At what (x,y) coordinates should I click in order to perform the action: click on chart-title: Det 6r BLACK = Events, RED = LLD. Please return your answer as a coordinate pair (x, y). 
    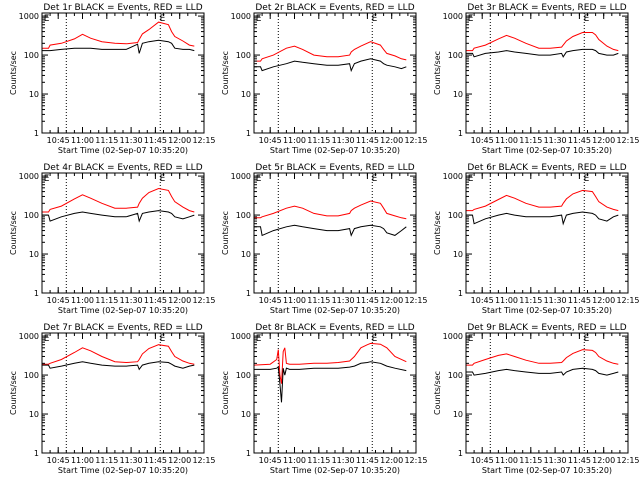
    Looking at the image, I should click on (546, 168).